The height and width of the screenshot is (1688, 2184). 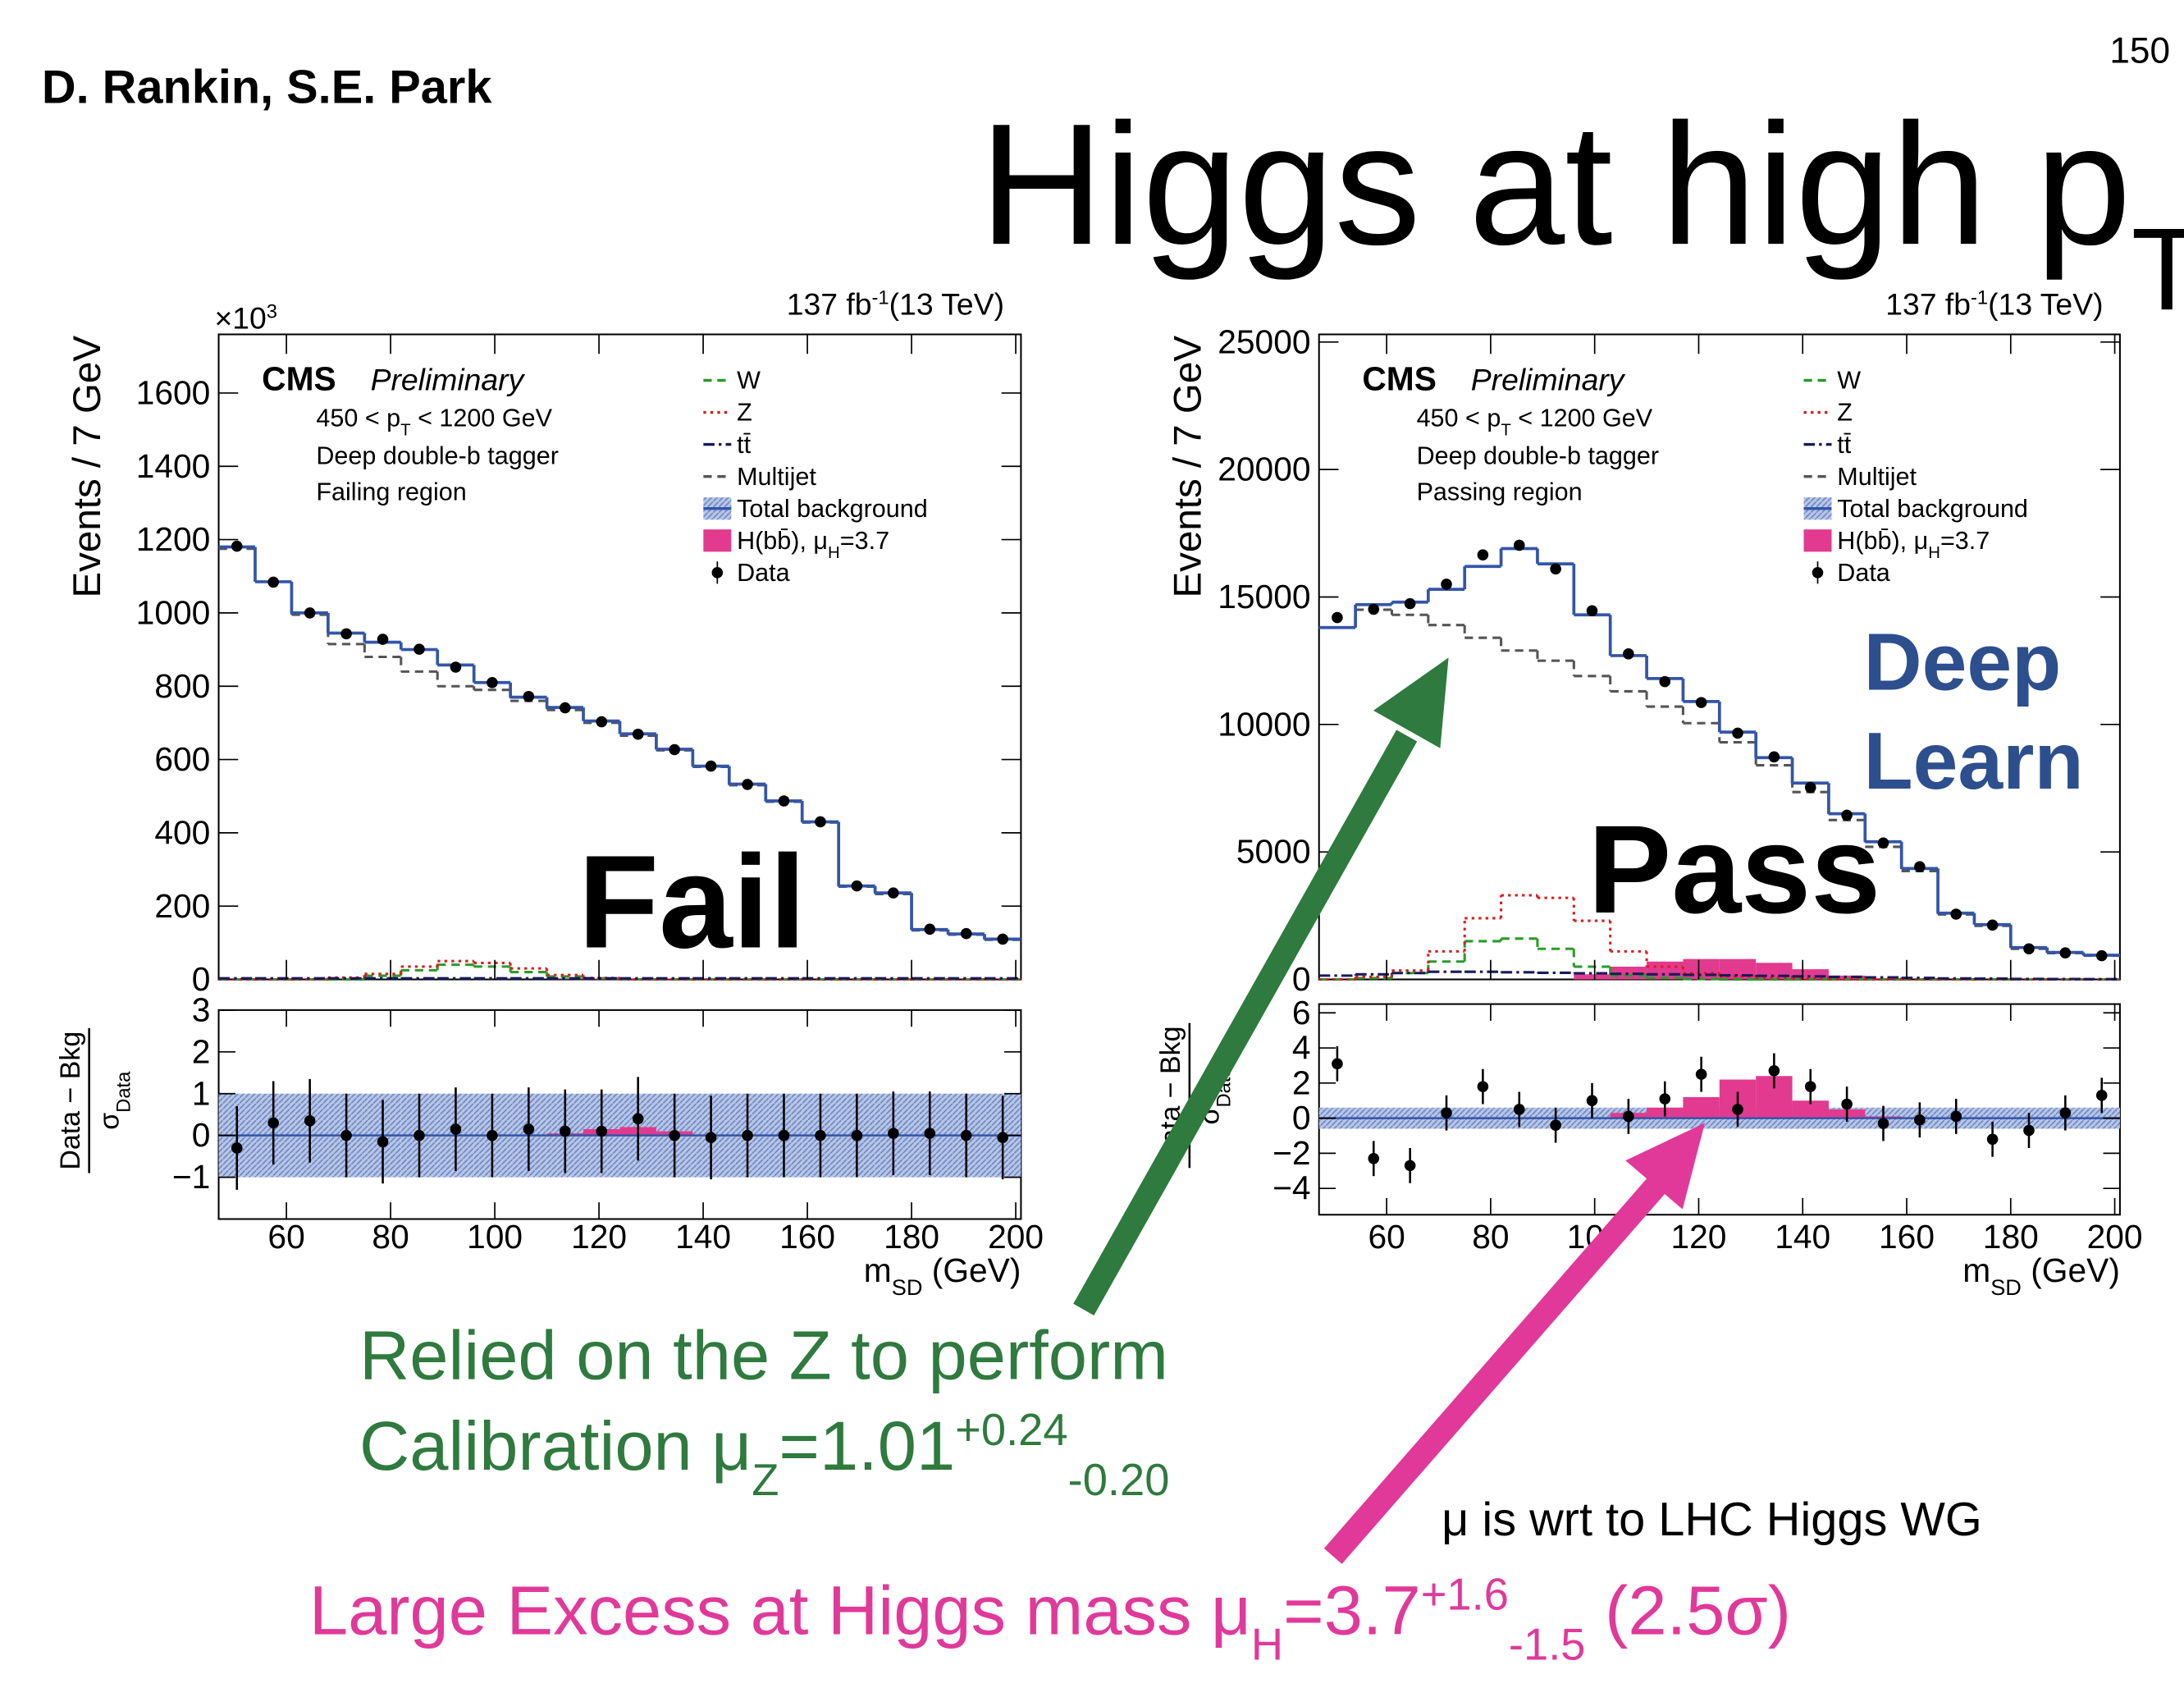 What do you see at coordinates (124, 1092) in the screenshot?
I see `den-sub: Data` at bounding box center [124, 1092].